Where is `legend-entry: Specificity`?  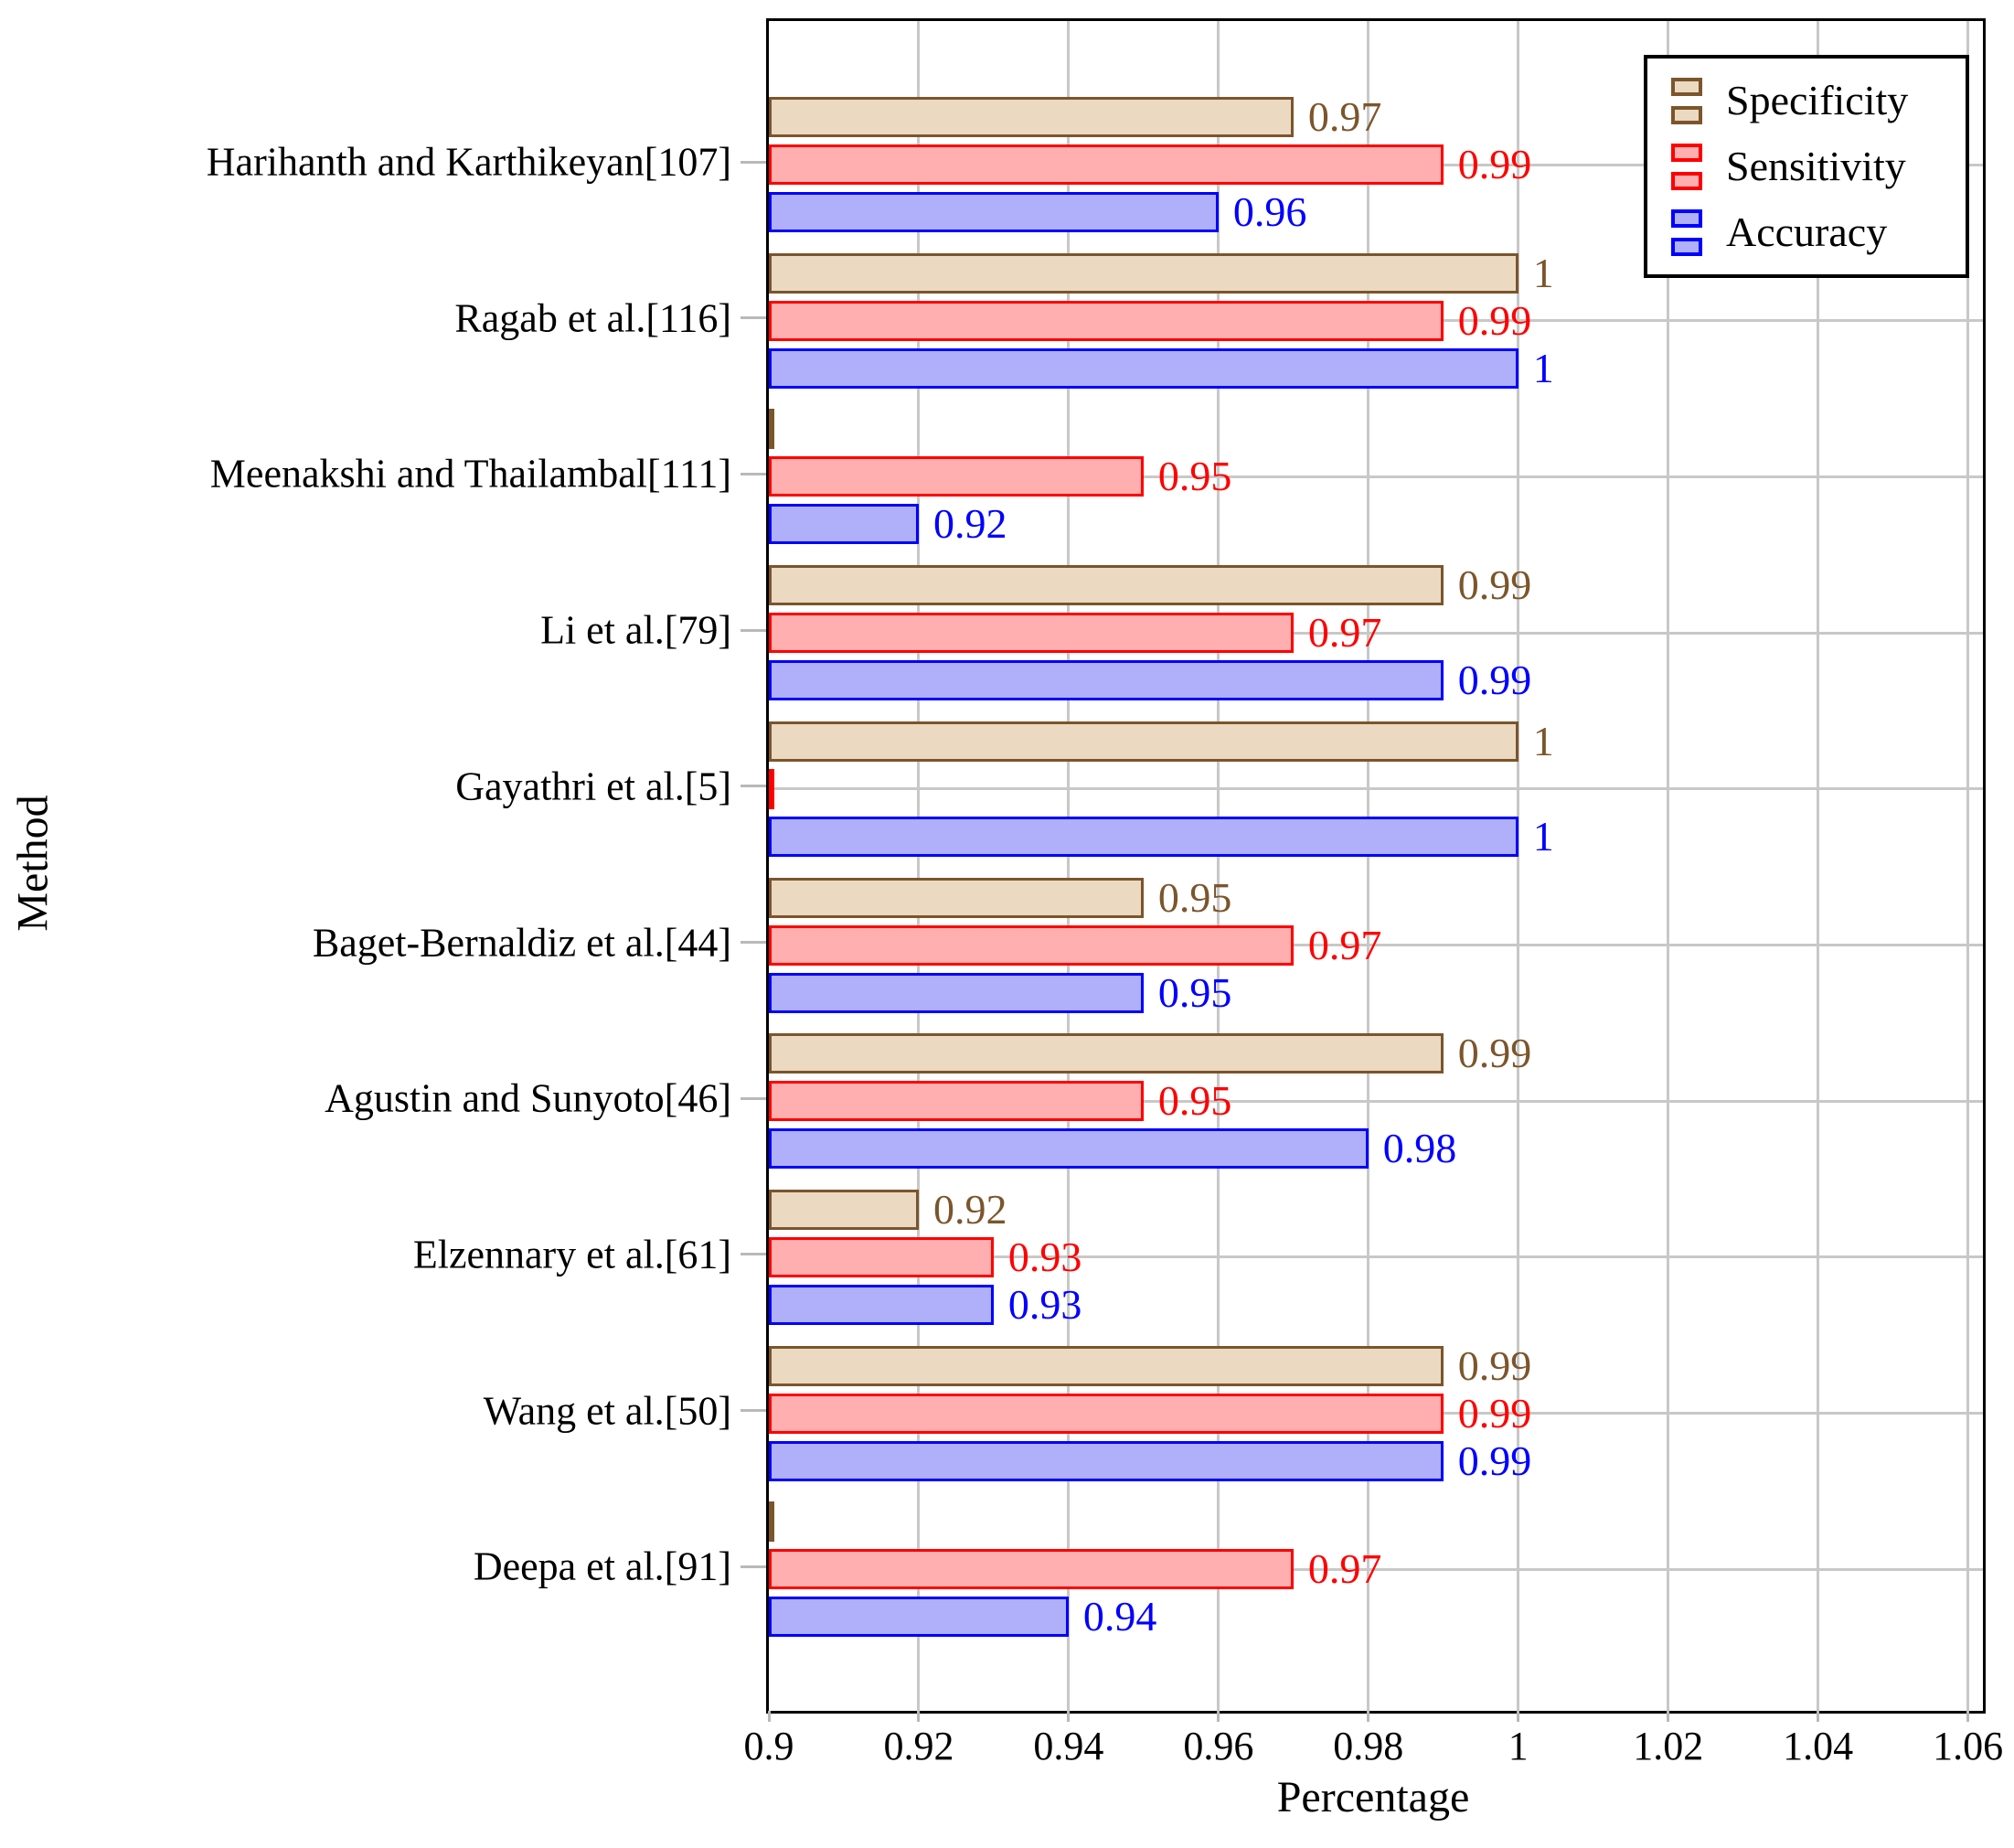 legend-entry: Specificity is located at coordinates (1818, 101).